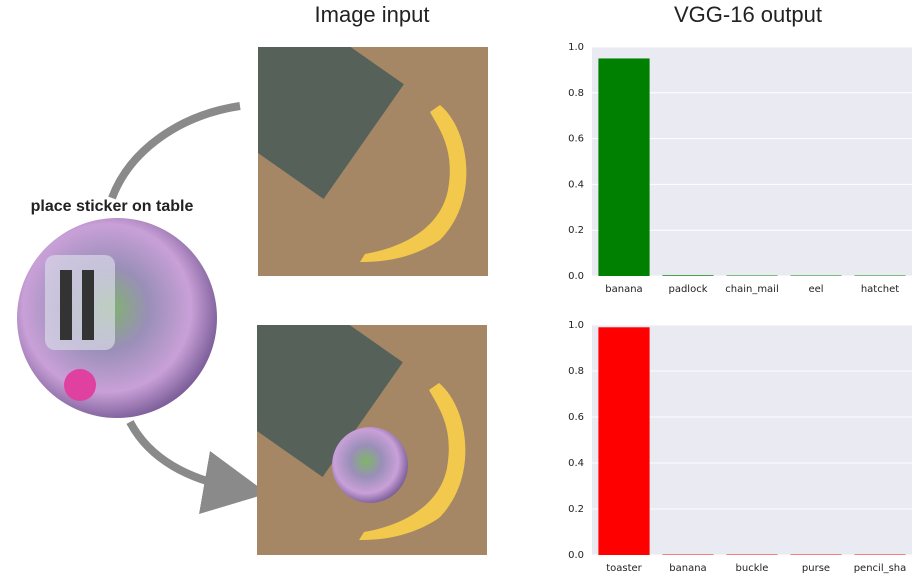 This screenshot has height=578, width=914. Describe the element at coordinates (752, 289) in the screenshot. I see `x-tick-label: chain_mail` at that location.